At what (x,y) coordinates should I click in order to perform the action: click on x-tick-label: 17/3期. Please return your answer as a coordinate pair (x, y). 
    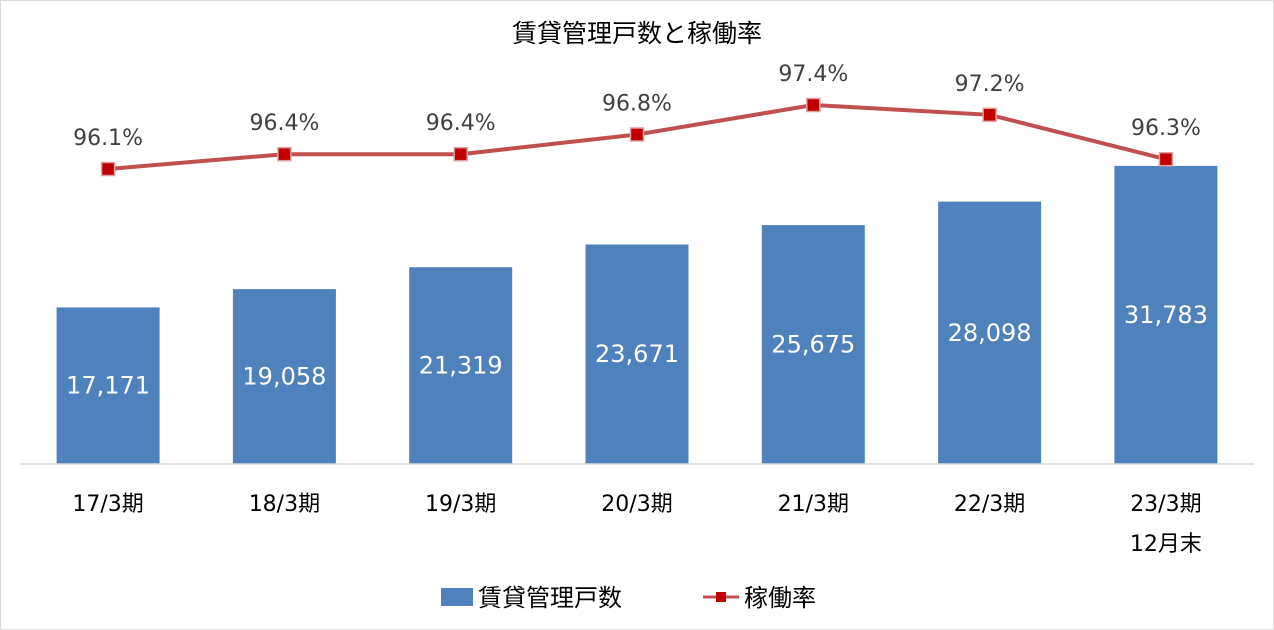
    Looking at the image, I should click on (107, 504).